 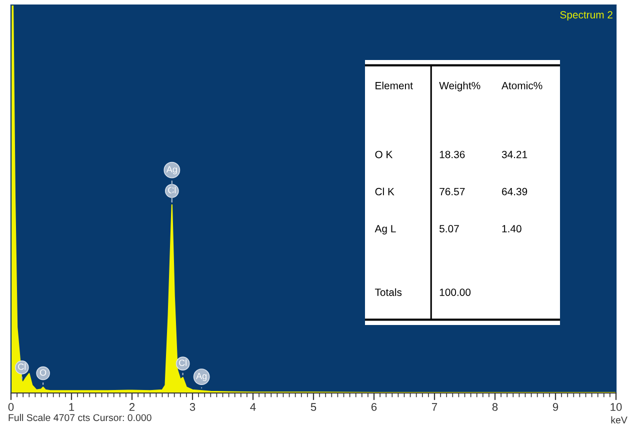 What do you see at coordinates (388, 292) in the screenshot?
I see `annotation: Totals` at bounding box center [388, 292].